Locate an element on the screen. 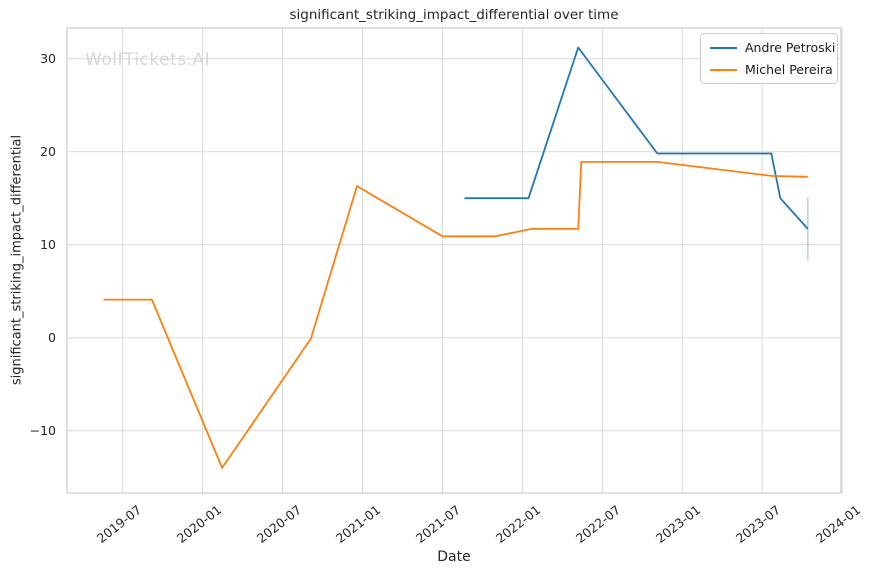 The height and width of the screenshot is (575, 873). legend-label: Andre Petroski is located at coordinates (790, 47).